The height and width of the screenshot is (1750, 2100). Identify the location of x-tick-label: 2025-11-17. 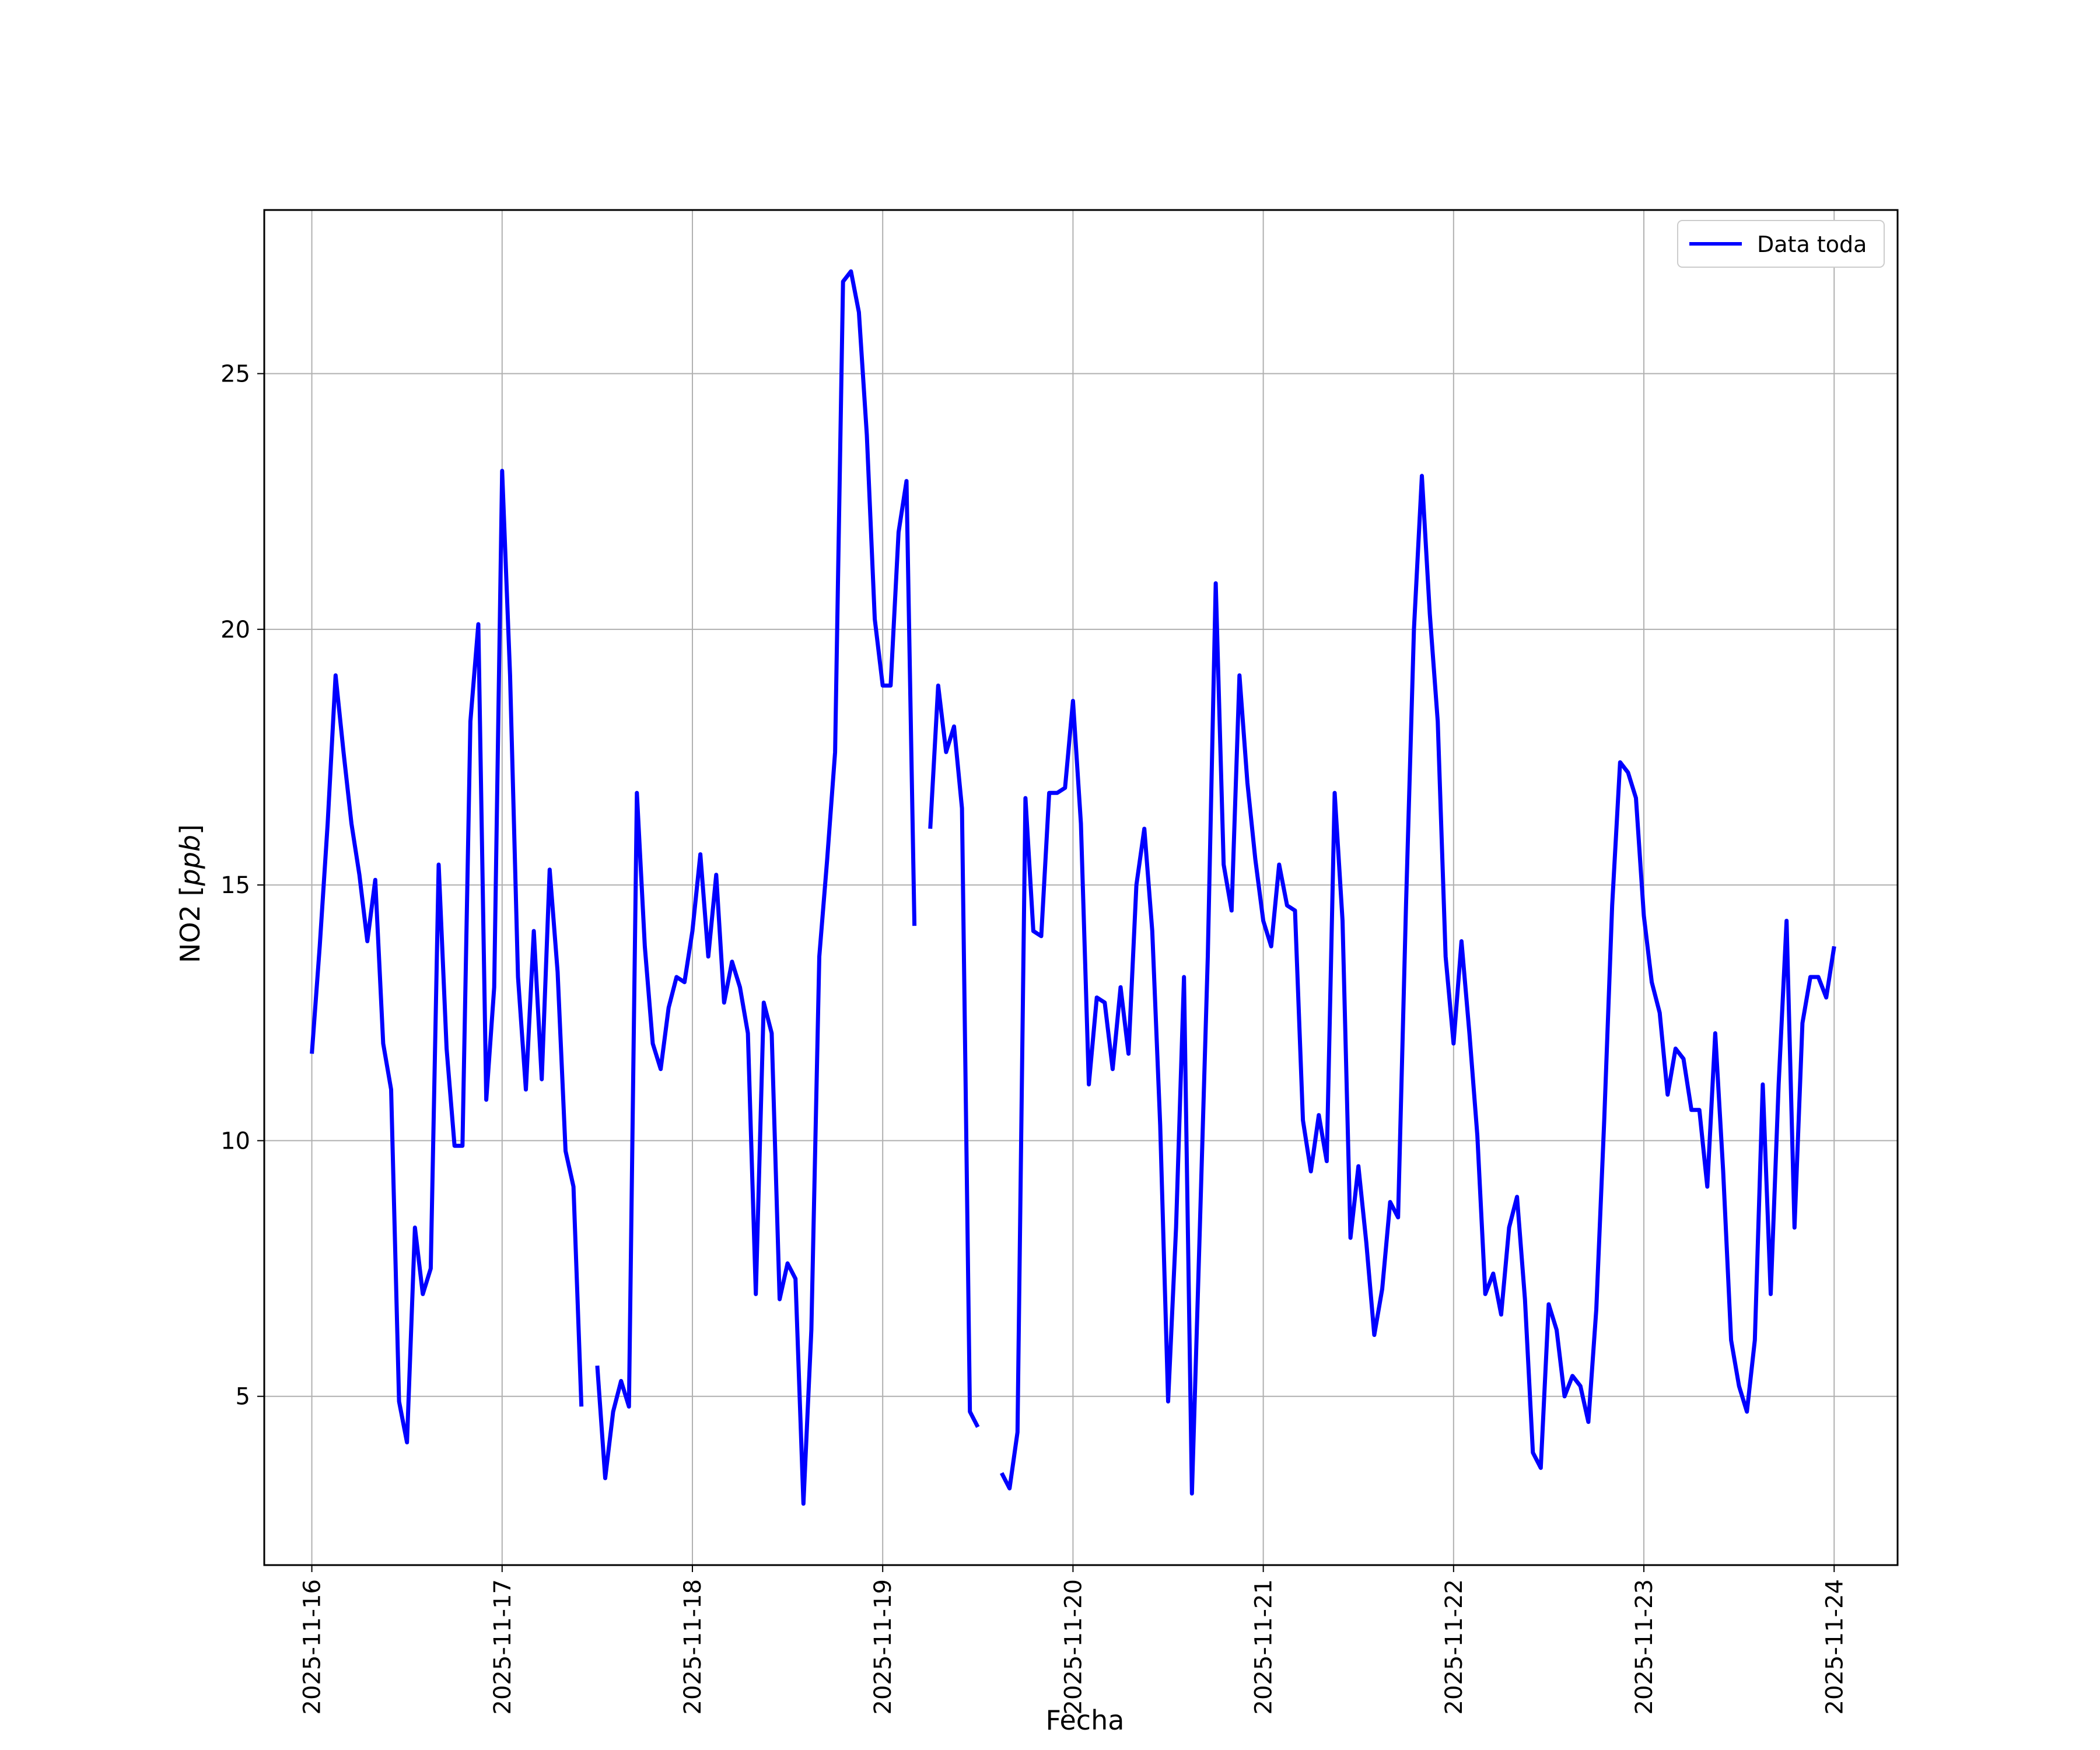
(502, 1646).